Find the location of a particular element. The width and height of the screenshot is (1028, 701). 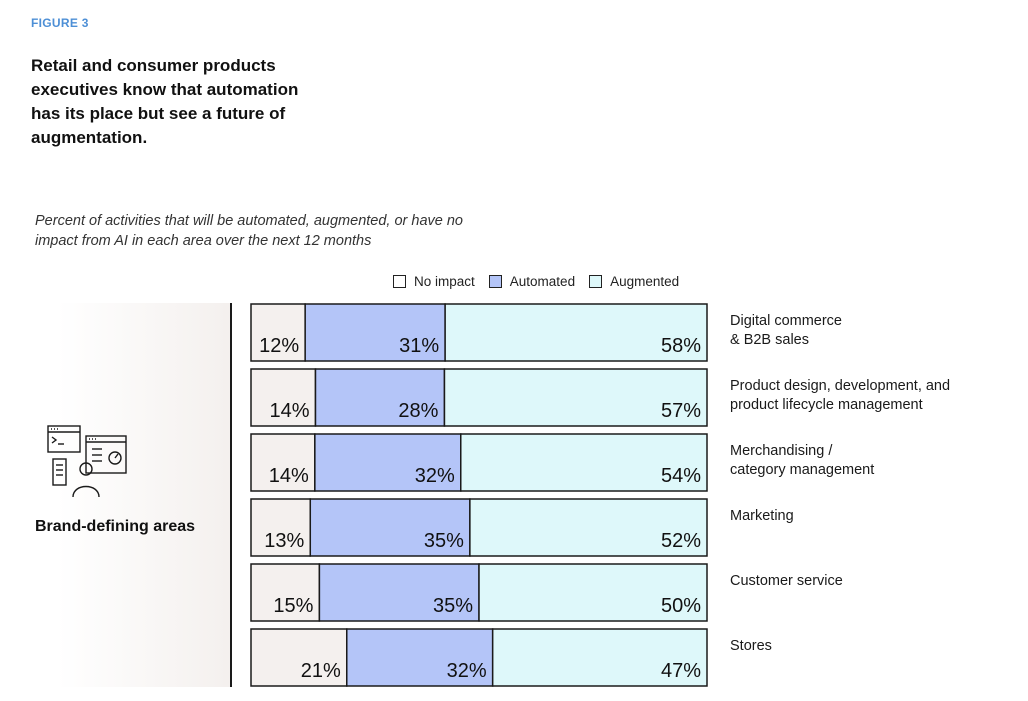

value-label-automated-3: 35% is located at coordinates (444, 541).